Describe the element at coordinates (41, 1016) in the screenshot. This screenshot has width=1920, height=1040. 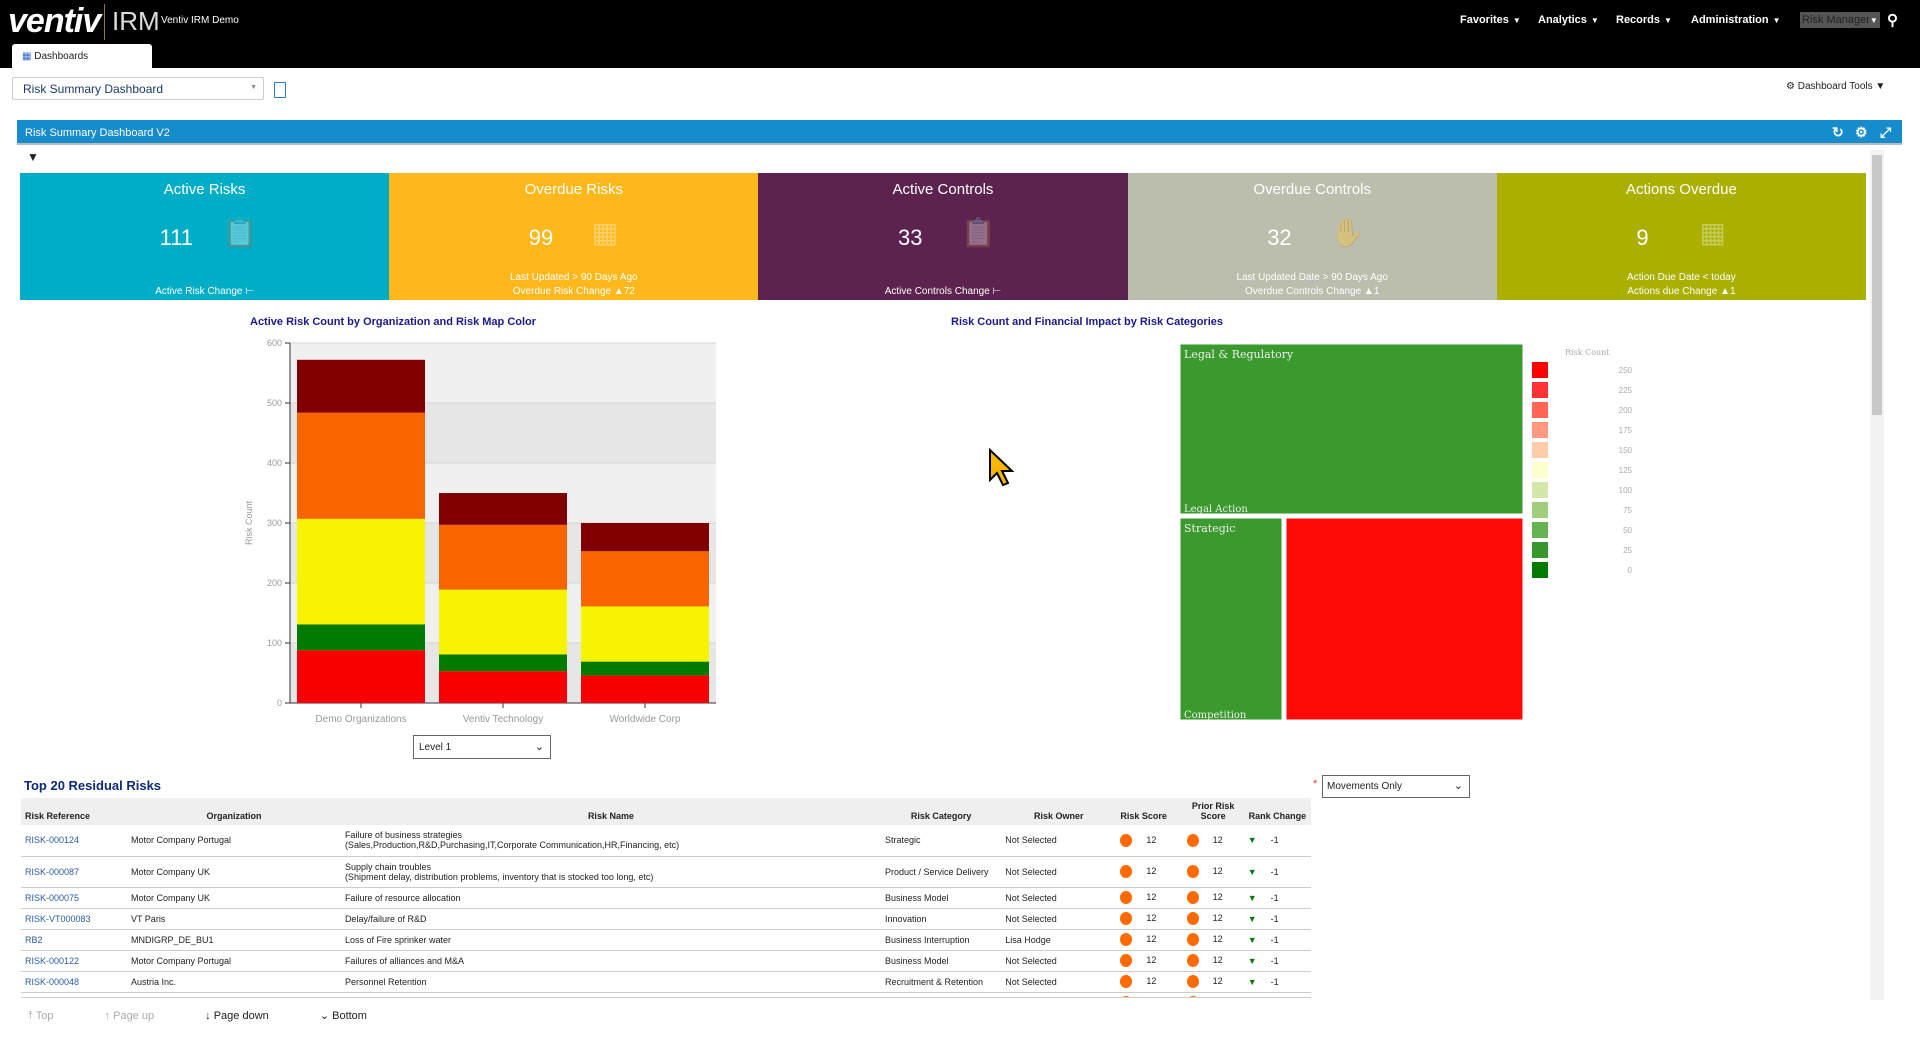
I see `pager-top: ⤒ Top` at that location.